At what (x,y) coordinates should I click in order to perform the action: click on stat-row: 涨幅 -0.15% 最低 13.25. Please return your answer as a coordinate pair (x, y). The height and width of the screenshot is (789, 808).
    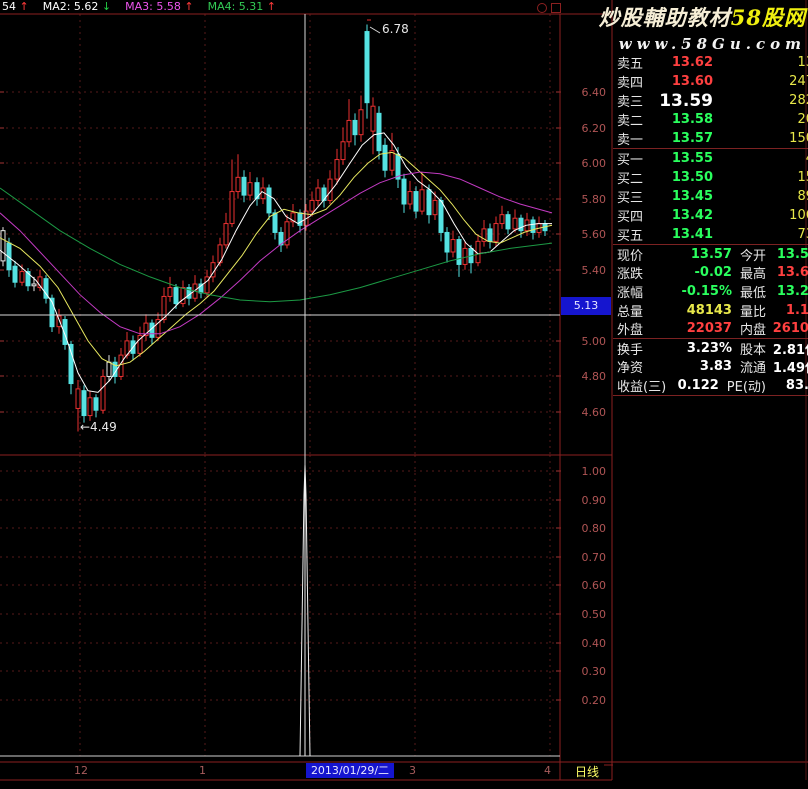
    Looking at the image, I should click on (710, 291).